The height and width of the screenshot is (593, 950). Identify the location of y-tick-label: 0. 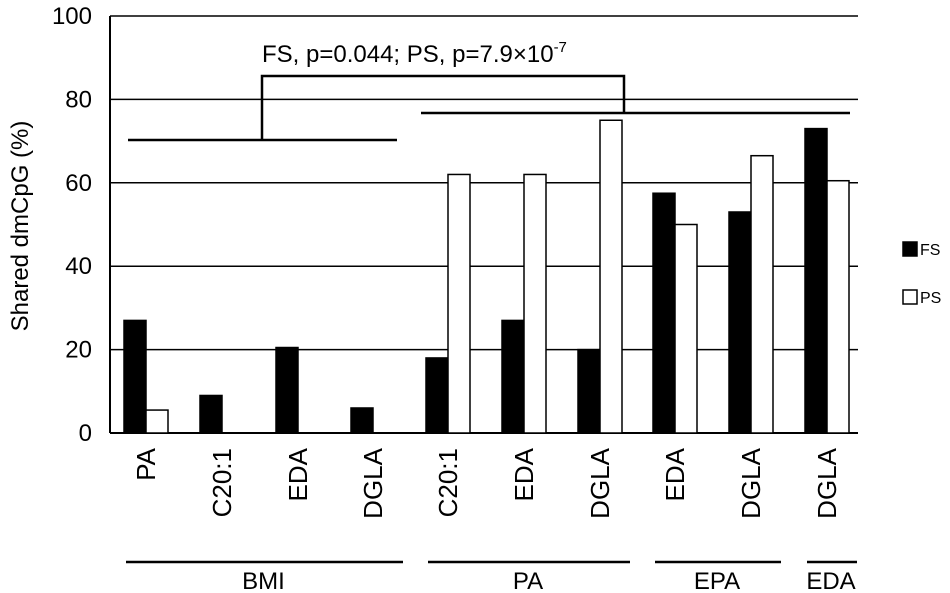
(85, 433).